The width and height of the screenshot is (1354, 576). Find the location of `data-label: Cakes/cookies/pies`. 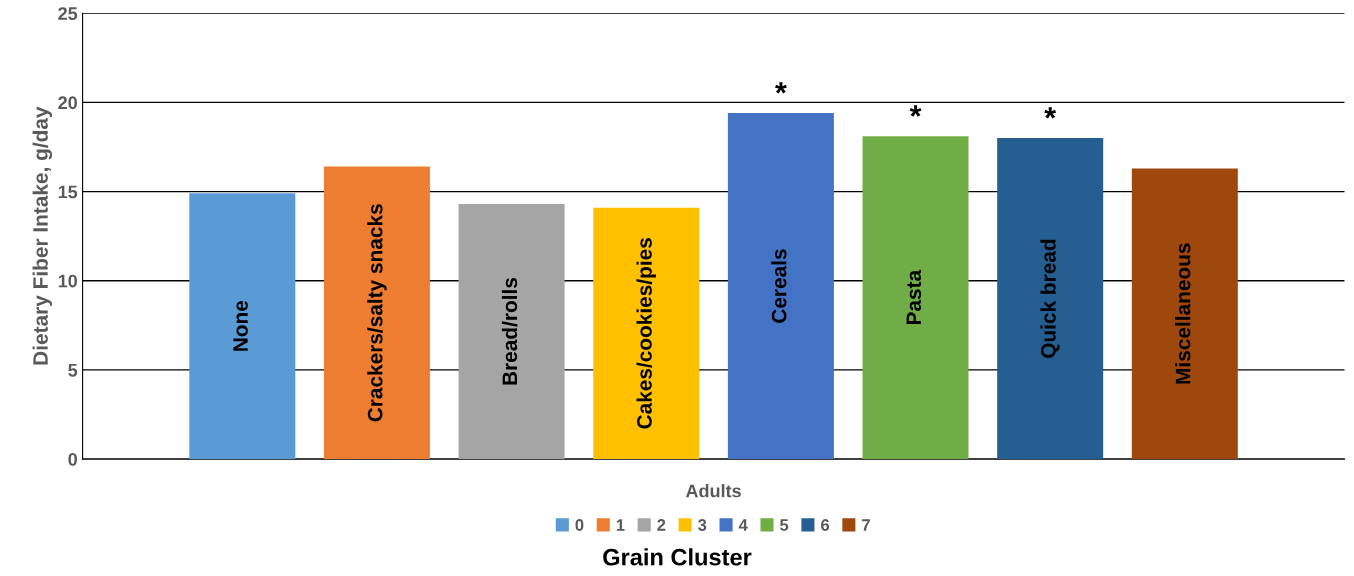

data-label: Cakes/cookies/pies is located at coordinates (646, 333).